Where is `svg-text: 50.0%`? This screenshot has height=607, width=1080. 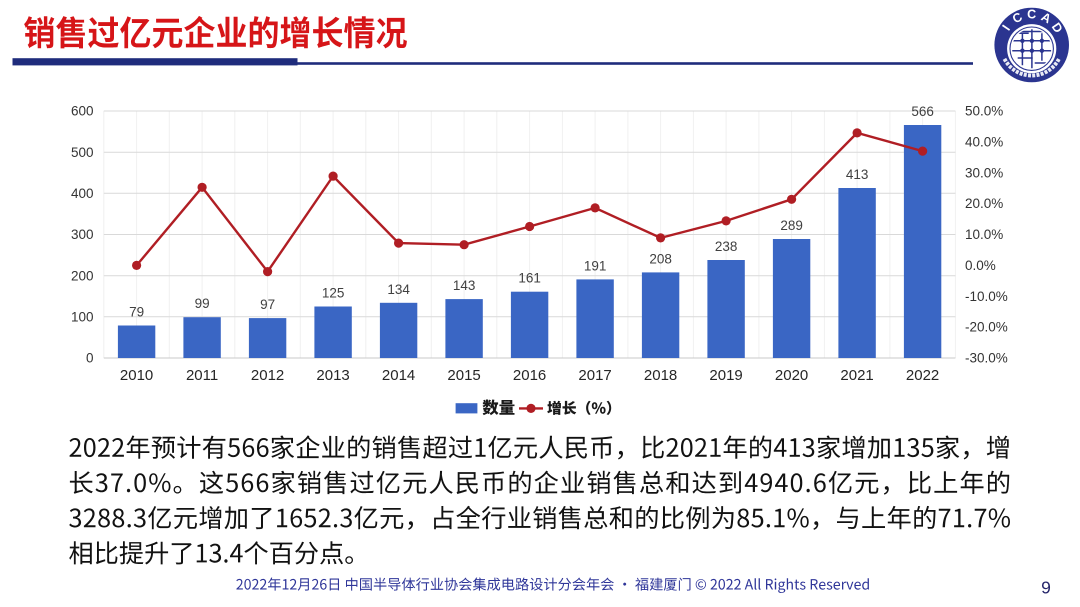 svg-text: 50.0% is located at coordinates (984, 111).